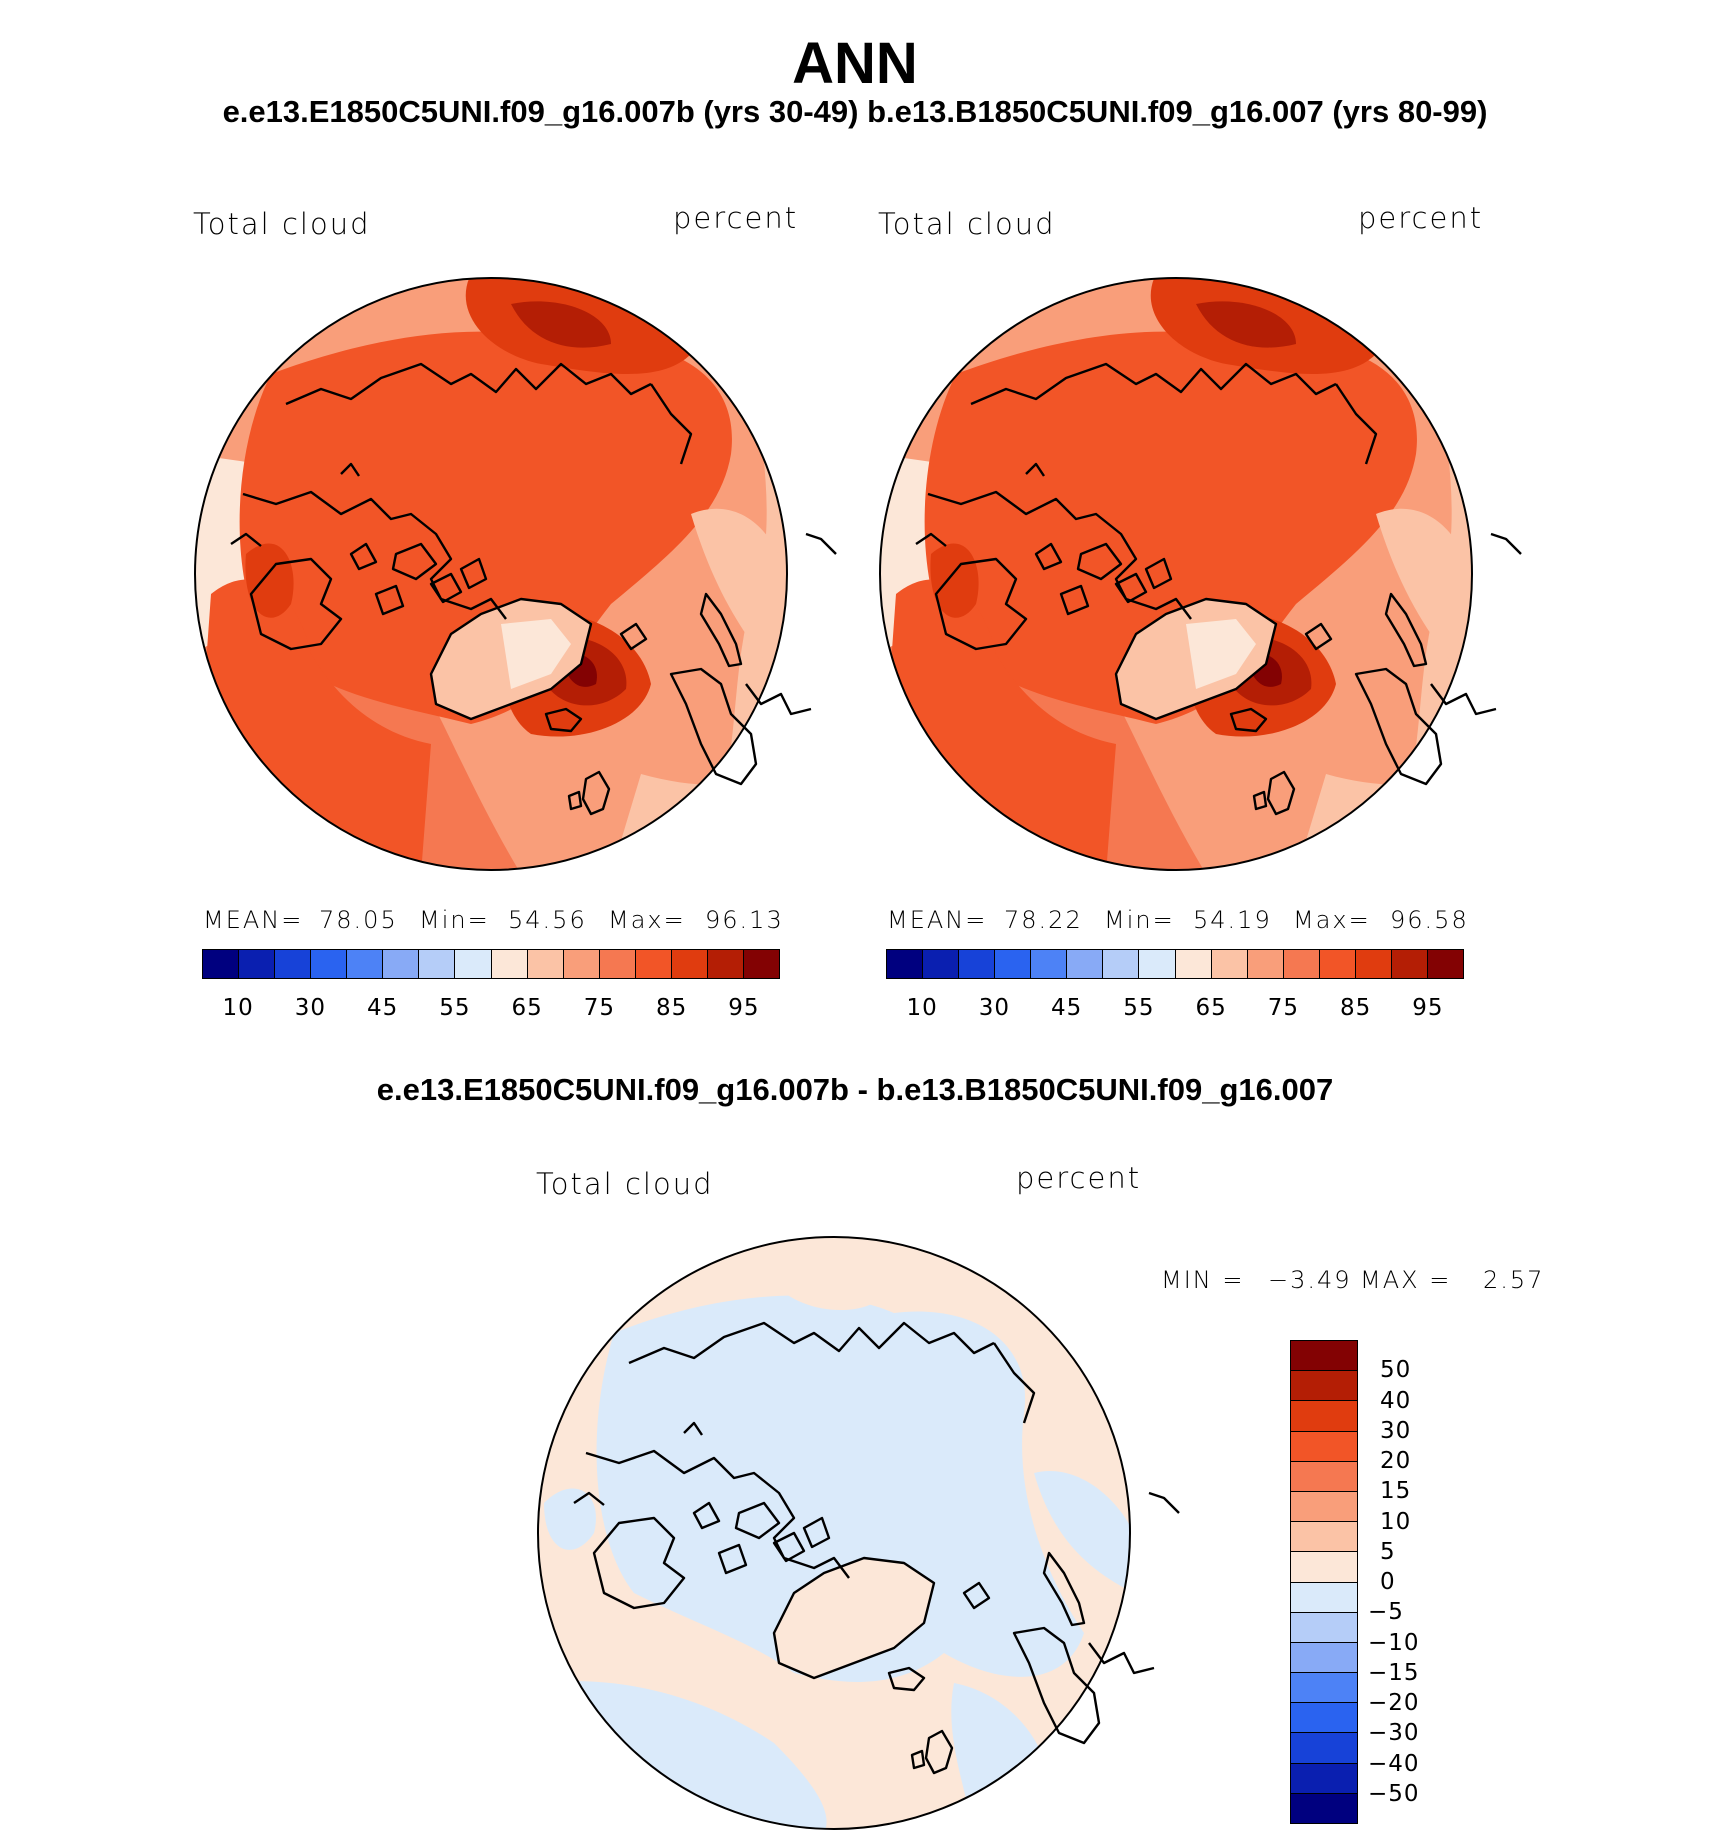 The image size is (1710, 1839). Describe the element at coordinates (1203, 1280) in the screenshot. I see `diff-min-label: MIN =` at that location.